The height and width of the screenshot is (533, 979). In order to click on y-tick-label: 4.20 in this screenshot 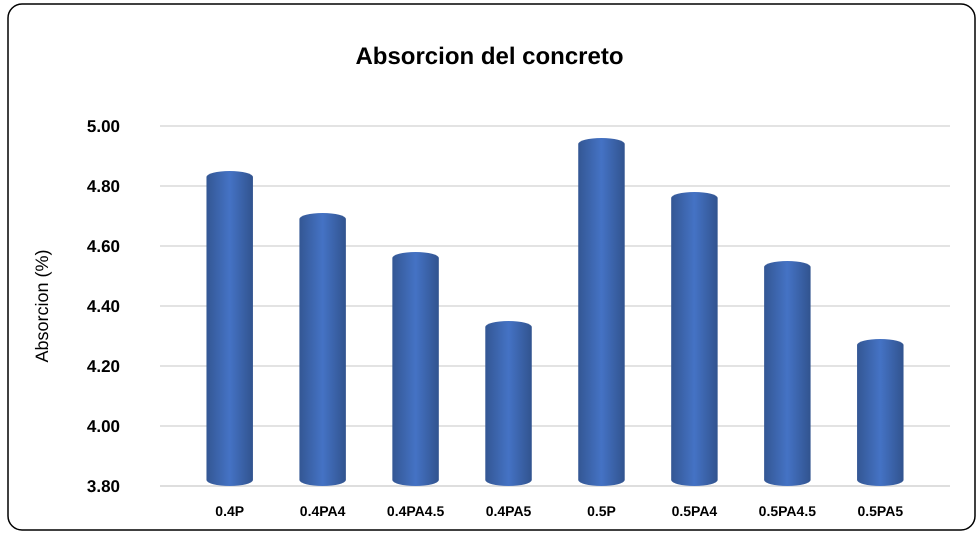, I will do `click(103, 366)`.